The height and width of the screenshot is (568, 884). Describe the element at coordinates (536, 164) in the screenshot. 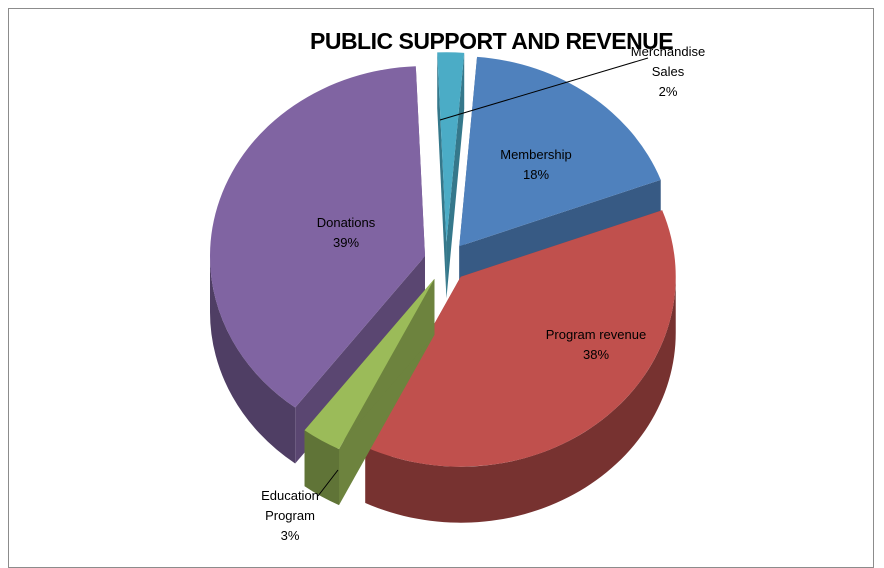

I see `data-label-membership: Membership 18%` at that location.